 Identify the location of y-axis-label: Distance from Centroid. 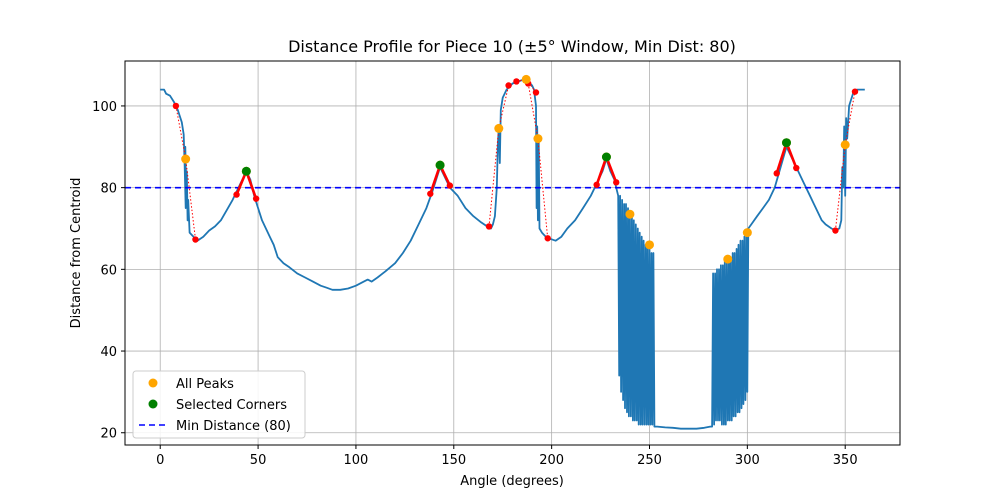
(76, 253).